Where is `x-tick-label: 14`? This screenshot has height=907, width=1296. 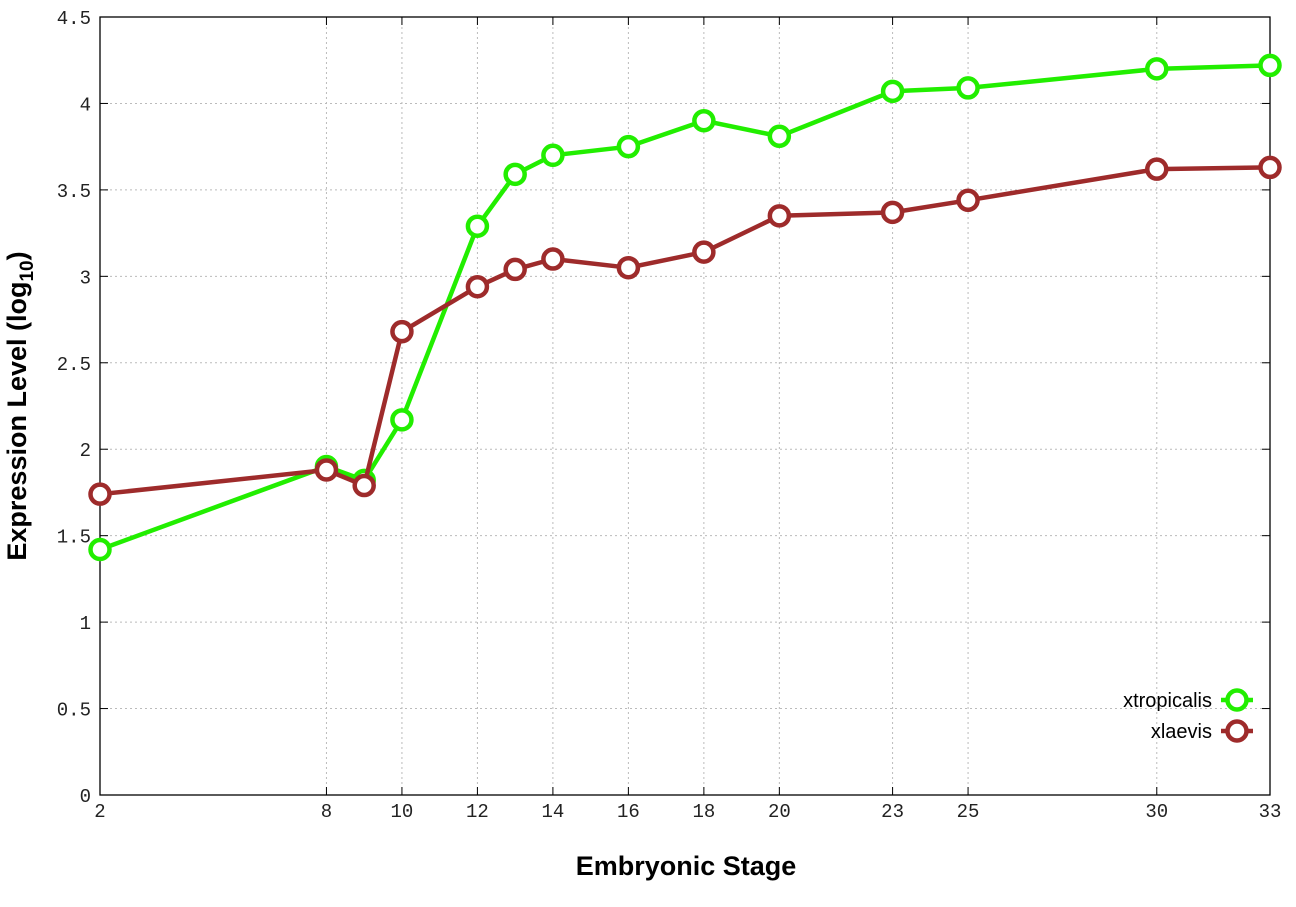 x-tick-label: 14 is located at coordinates (552, 812).